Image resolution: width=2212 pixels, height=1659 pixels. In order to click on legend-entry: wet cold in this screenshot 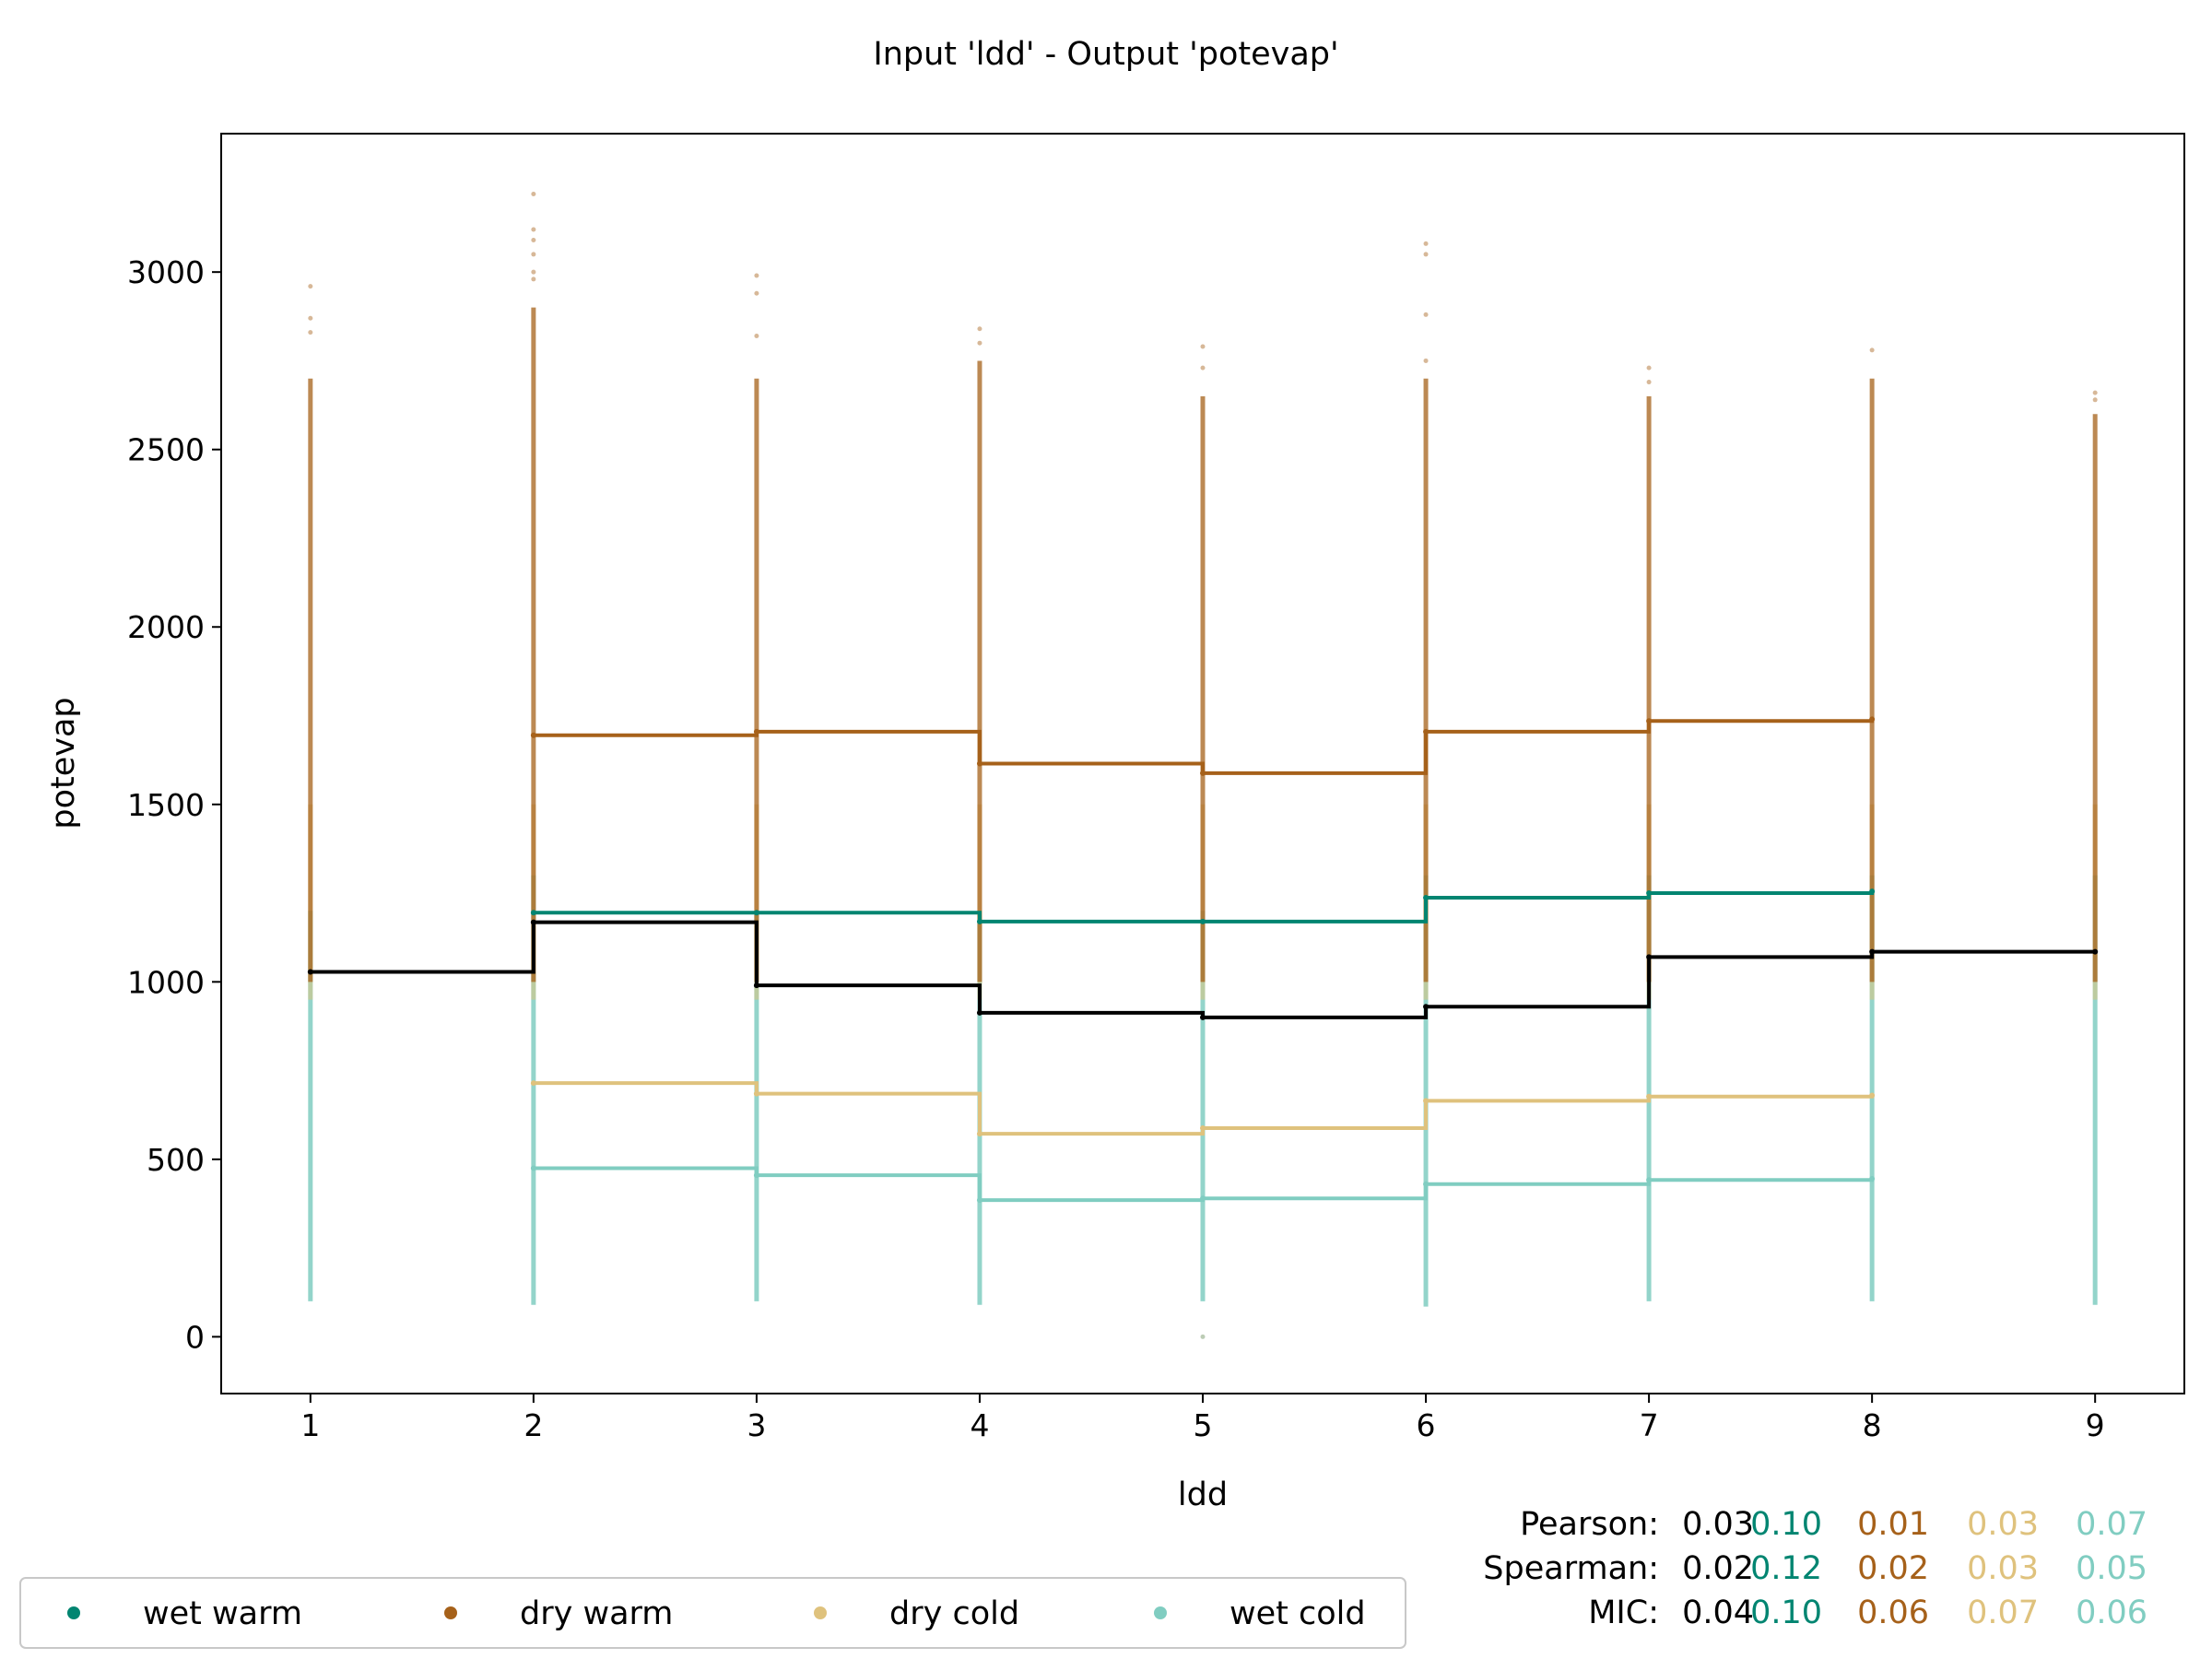, I will do `click(1260, 1613)`.